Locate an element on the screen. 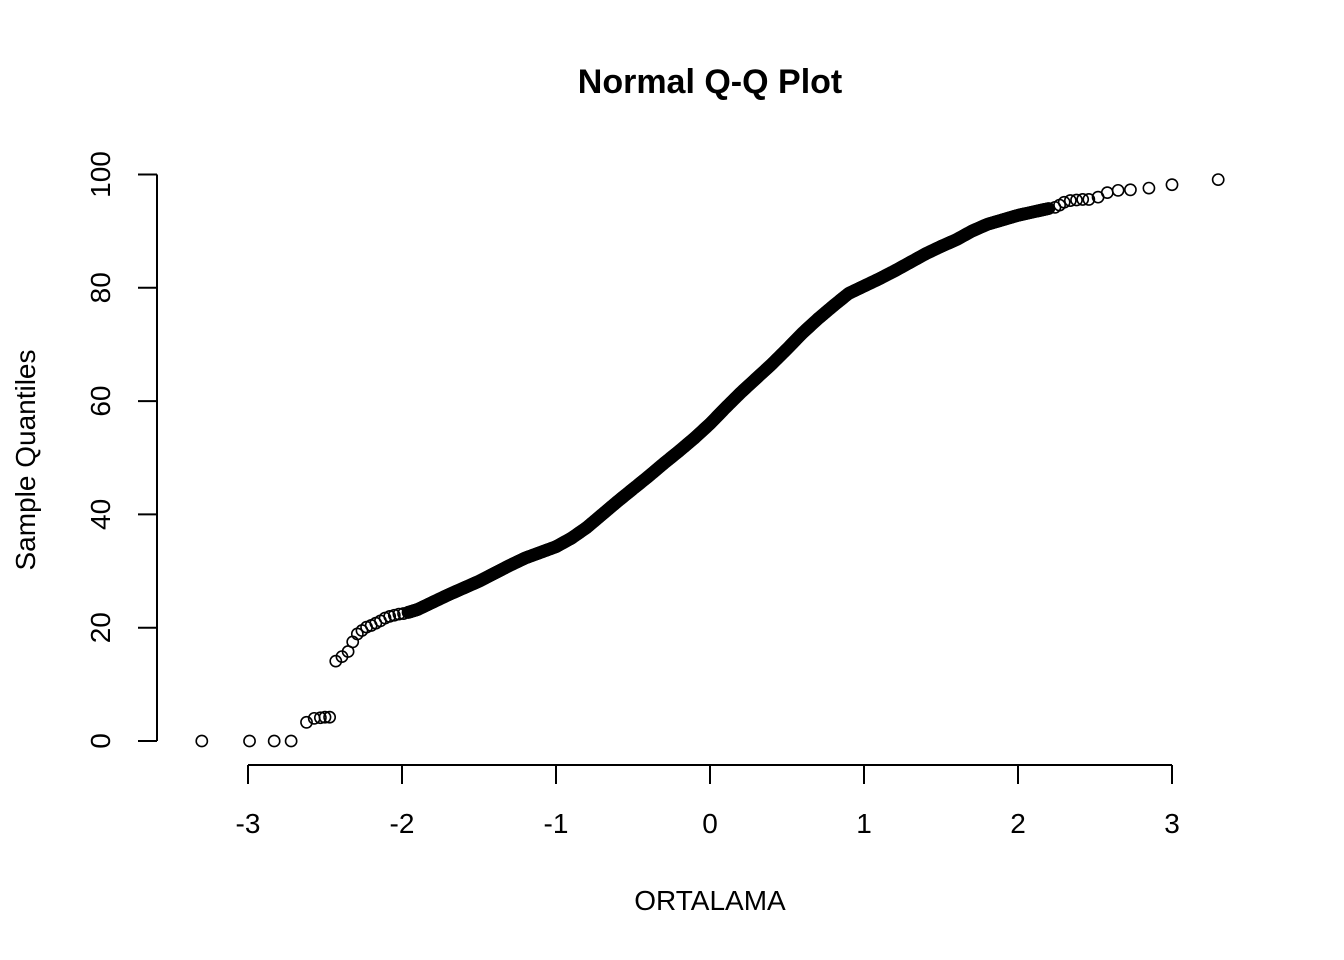 Image resolution: width=1344 pixels, height=960 pixels. y-axis: 0 20 40 60 80 100 is located at coordinates (121, 450).